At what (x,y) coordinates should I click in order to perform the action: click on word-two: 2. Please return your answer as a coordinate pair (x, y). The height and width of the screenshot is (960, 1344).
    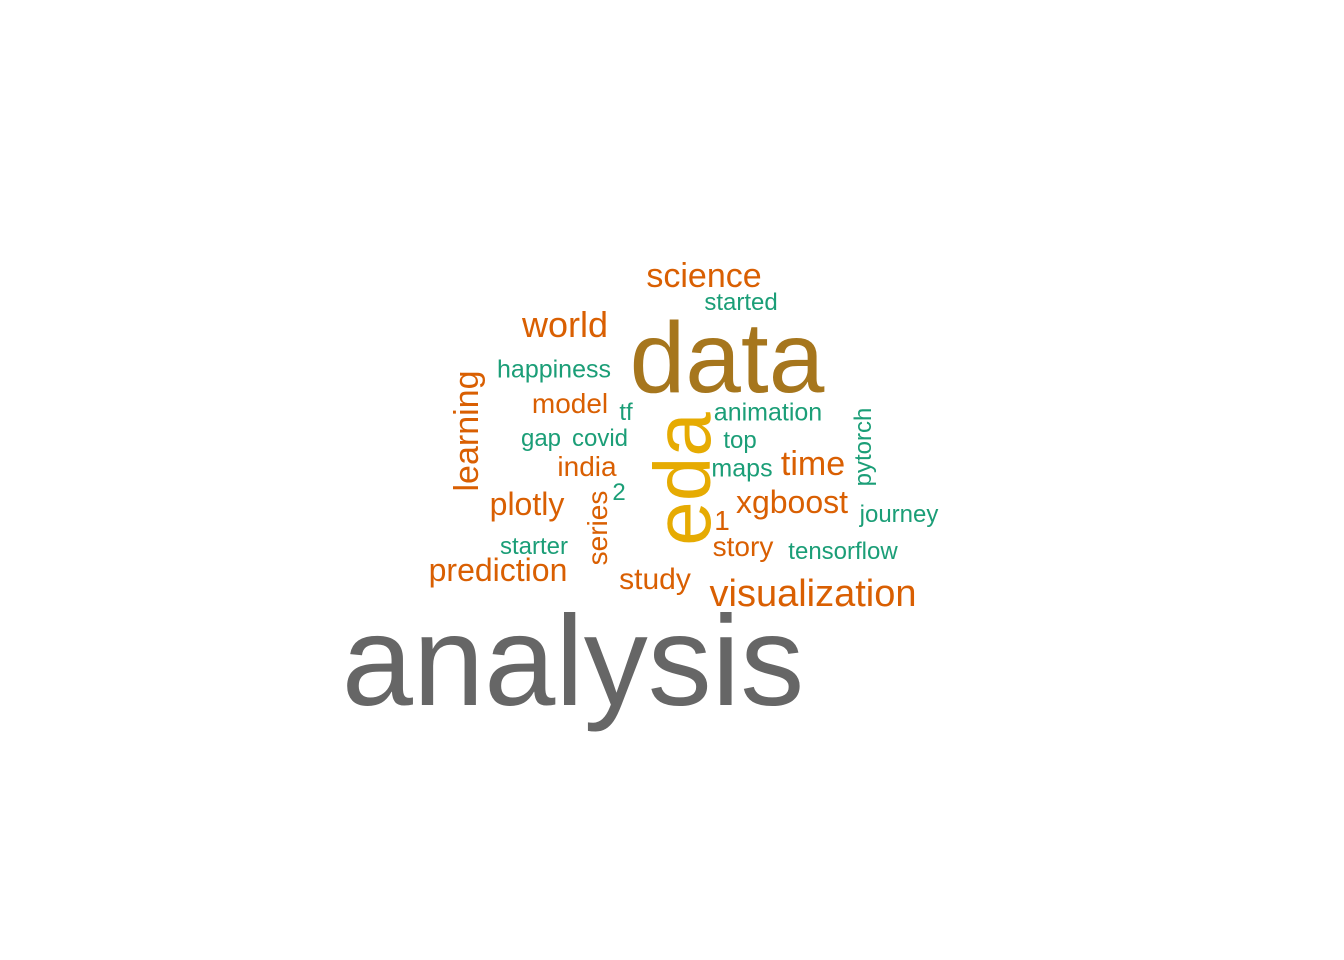
    Looking at the image, I should click on (619, 492).